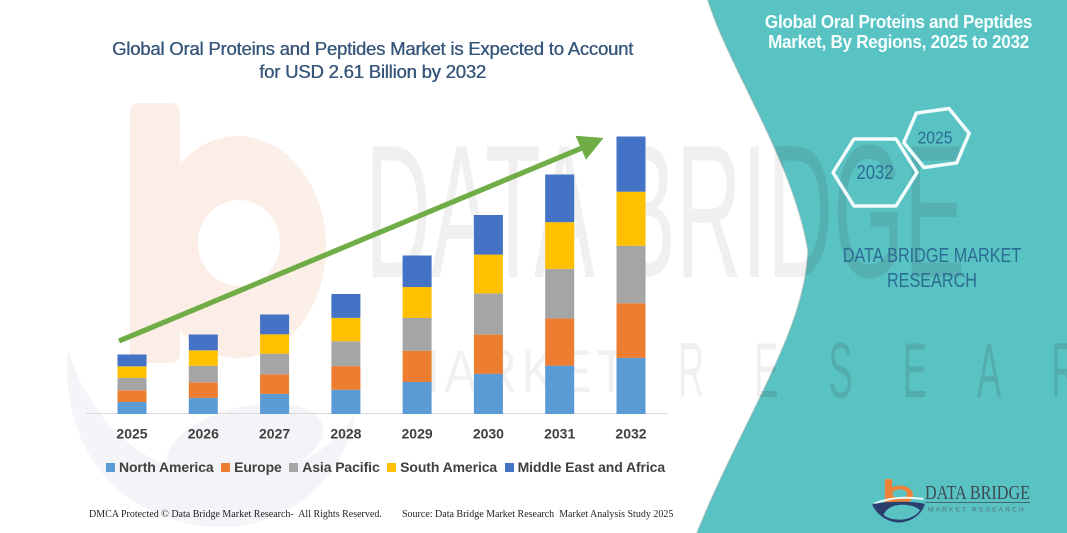 The image size is (1067, 533). What do you see at coordinates (203, 434) in the screenshot?
I see `svg-text: 2026` at bounding box center [203, 434].